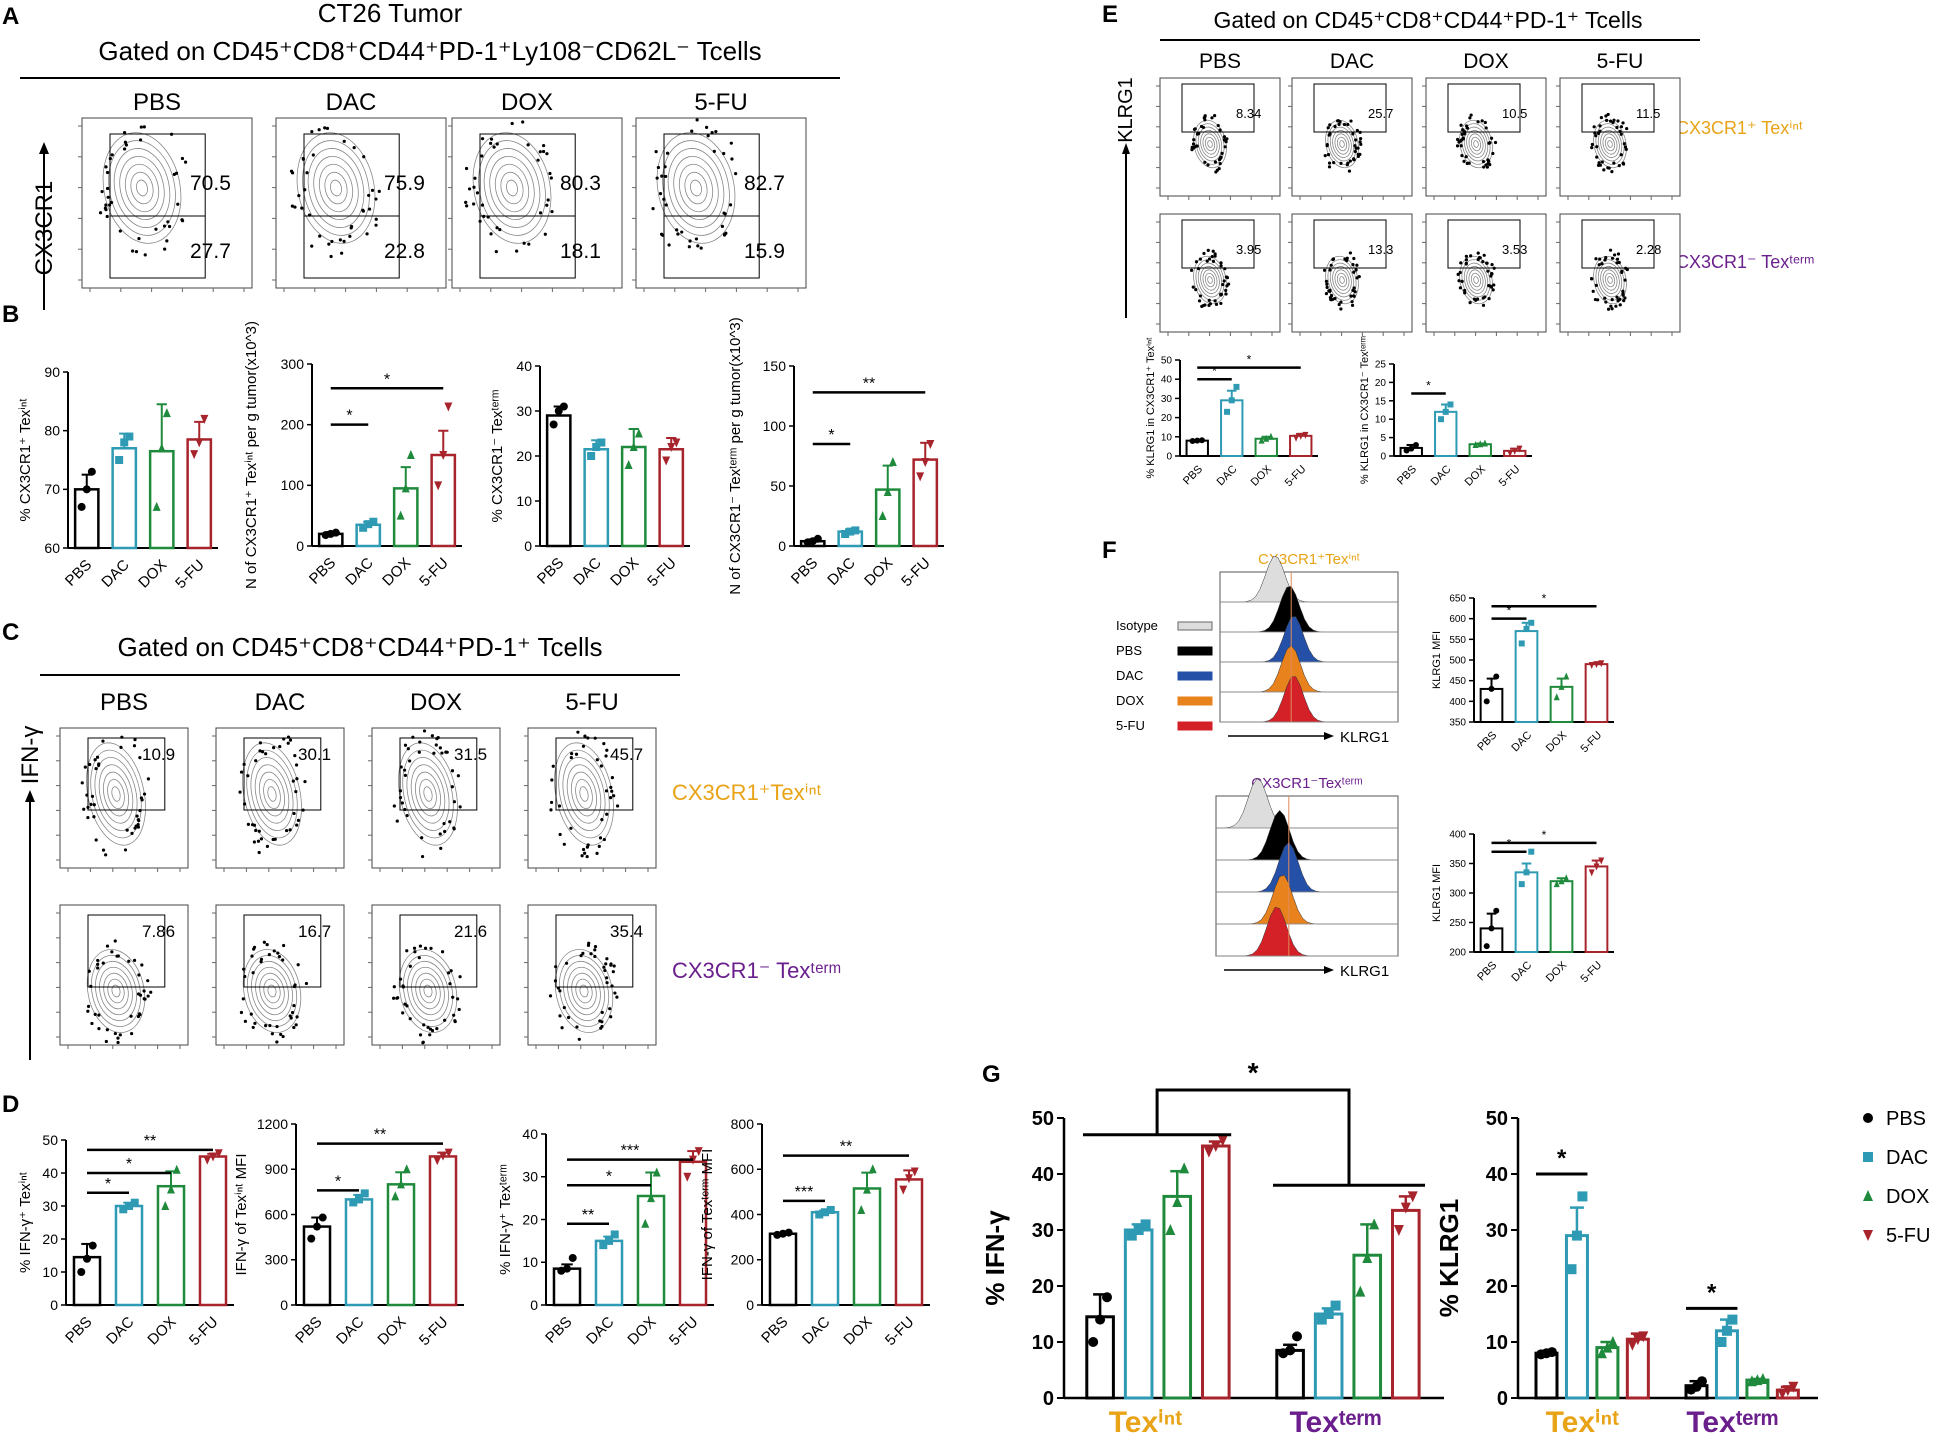 This screenshot has height=1446, width=1949. I want to click on y-tick-label: 200, so click(293, 425).